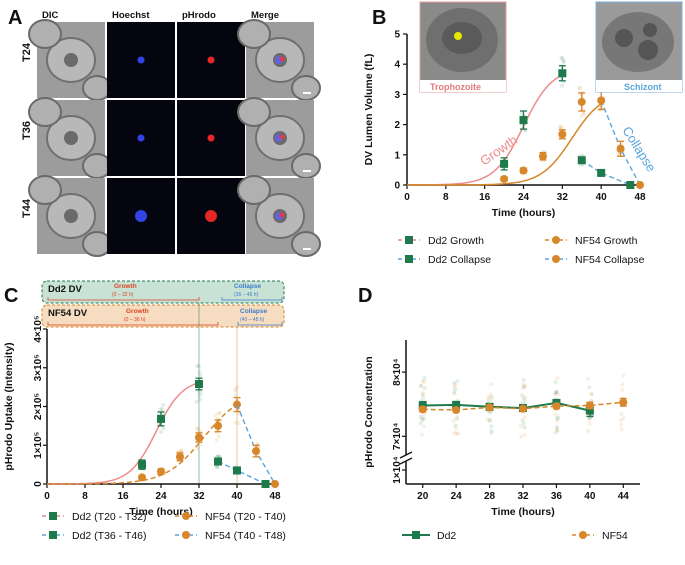  Describe the element at coordinates (615, 536) in the screenshot. I see `nf54-legend-label: NF54` at that location.